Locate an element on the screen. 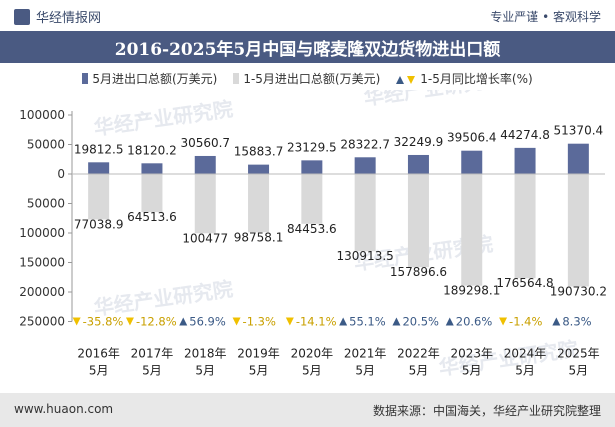  brand: 华经情报网 is located at coordinates (57, 16).